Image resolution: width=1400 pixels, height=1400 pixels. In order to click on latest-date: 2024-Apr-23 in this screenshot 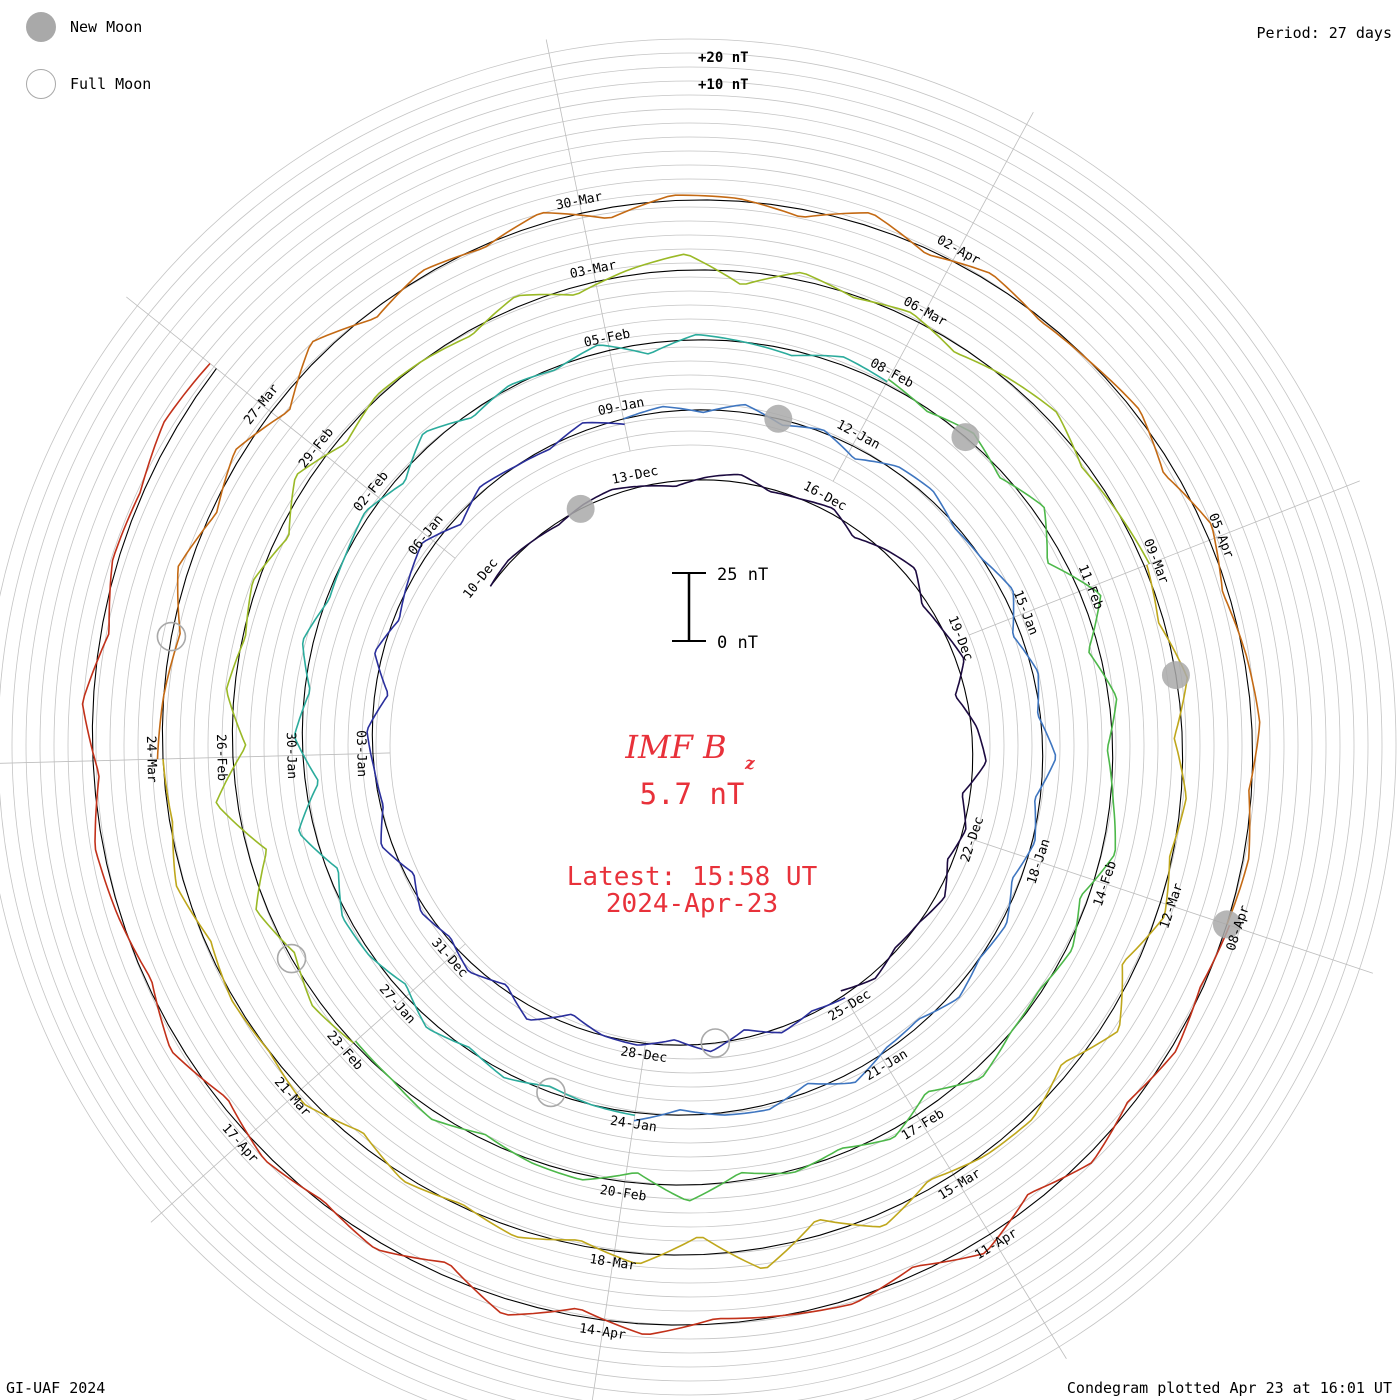, I will do `click(692, 904)`.